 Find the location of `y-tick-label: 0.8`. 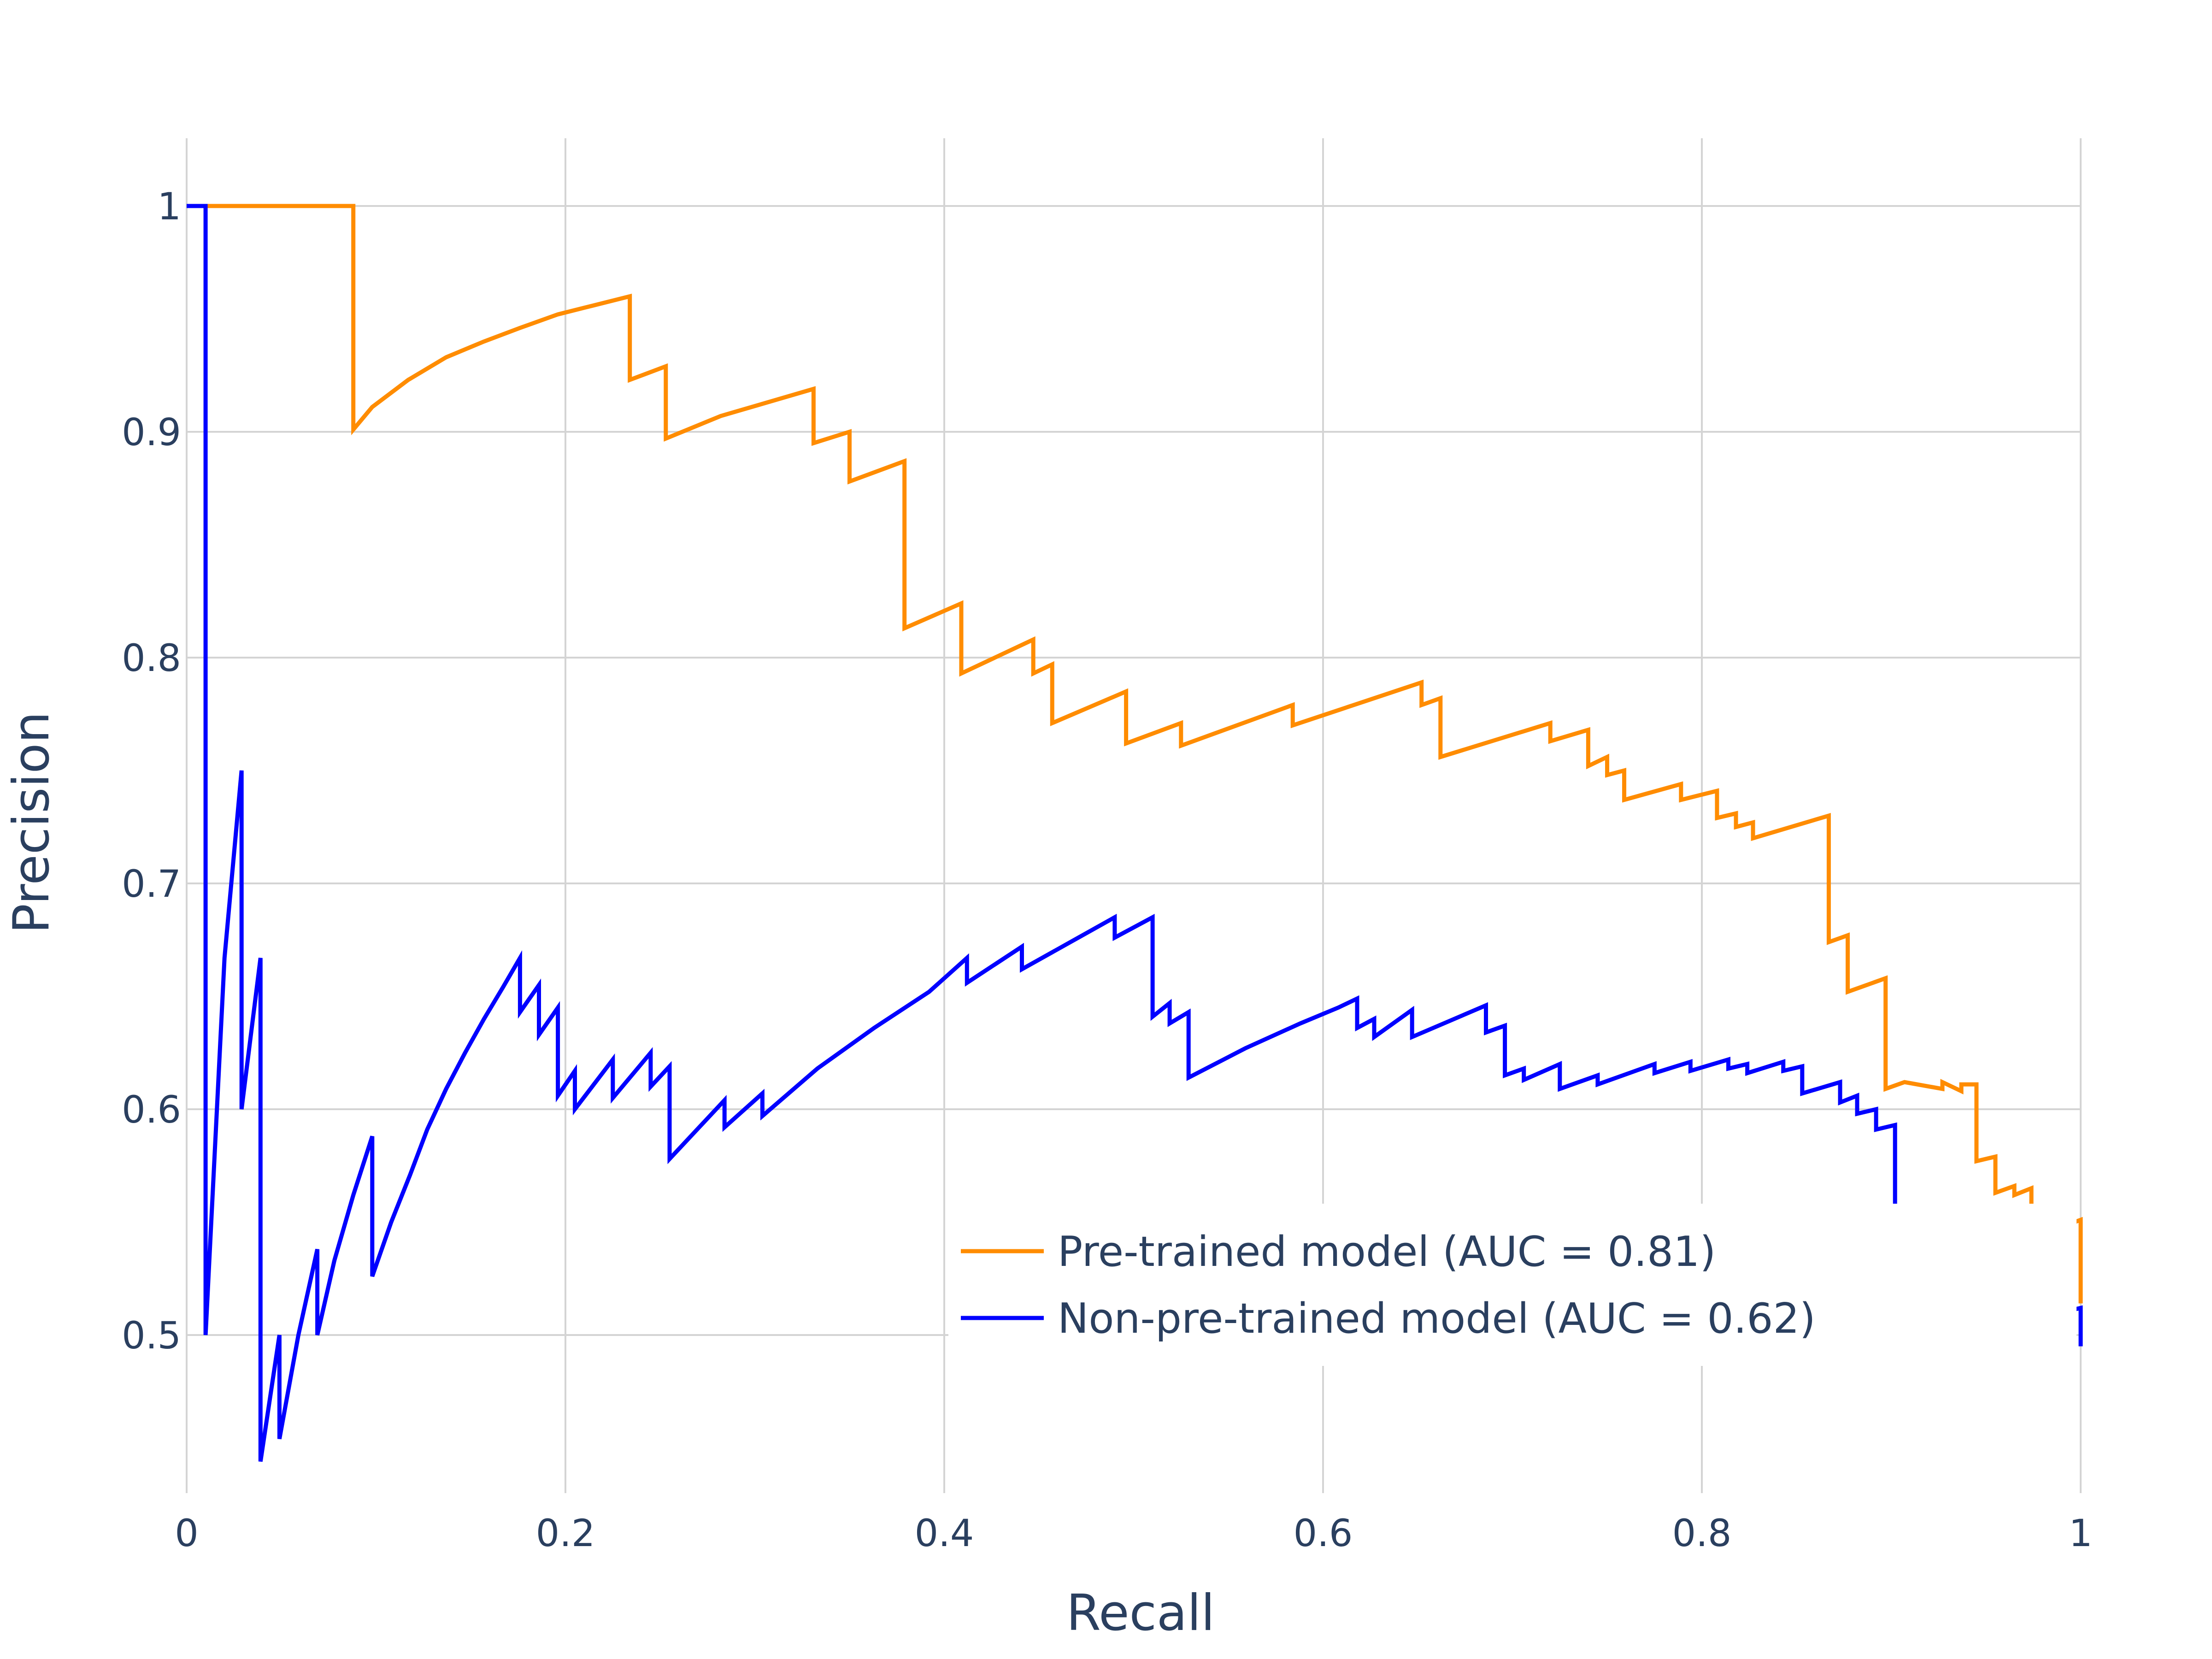

y-tick-label: 0.8 is located at coordinates (151, 658).